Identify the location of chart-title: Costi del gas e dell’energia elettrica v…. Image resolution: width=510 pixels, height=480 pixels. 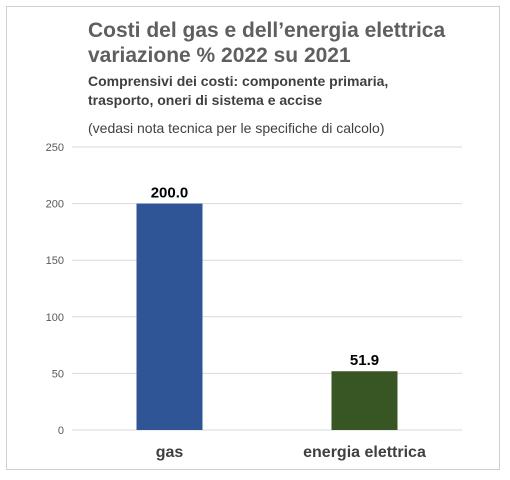
(288, 43).